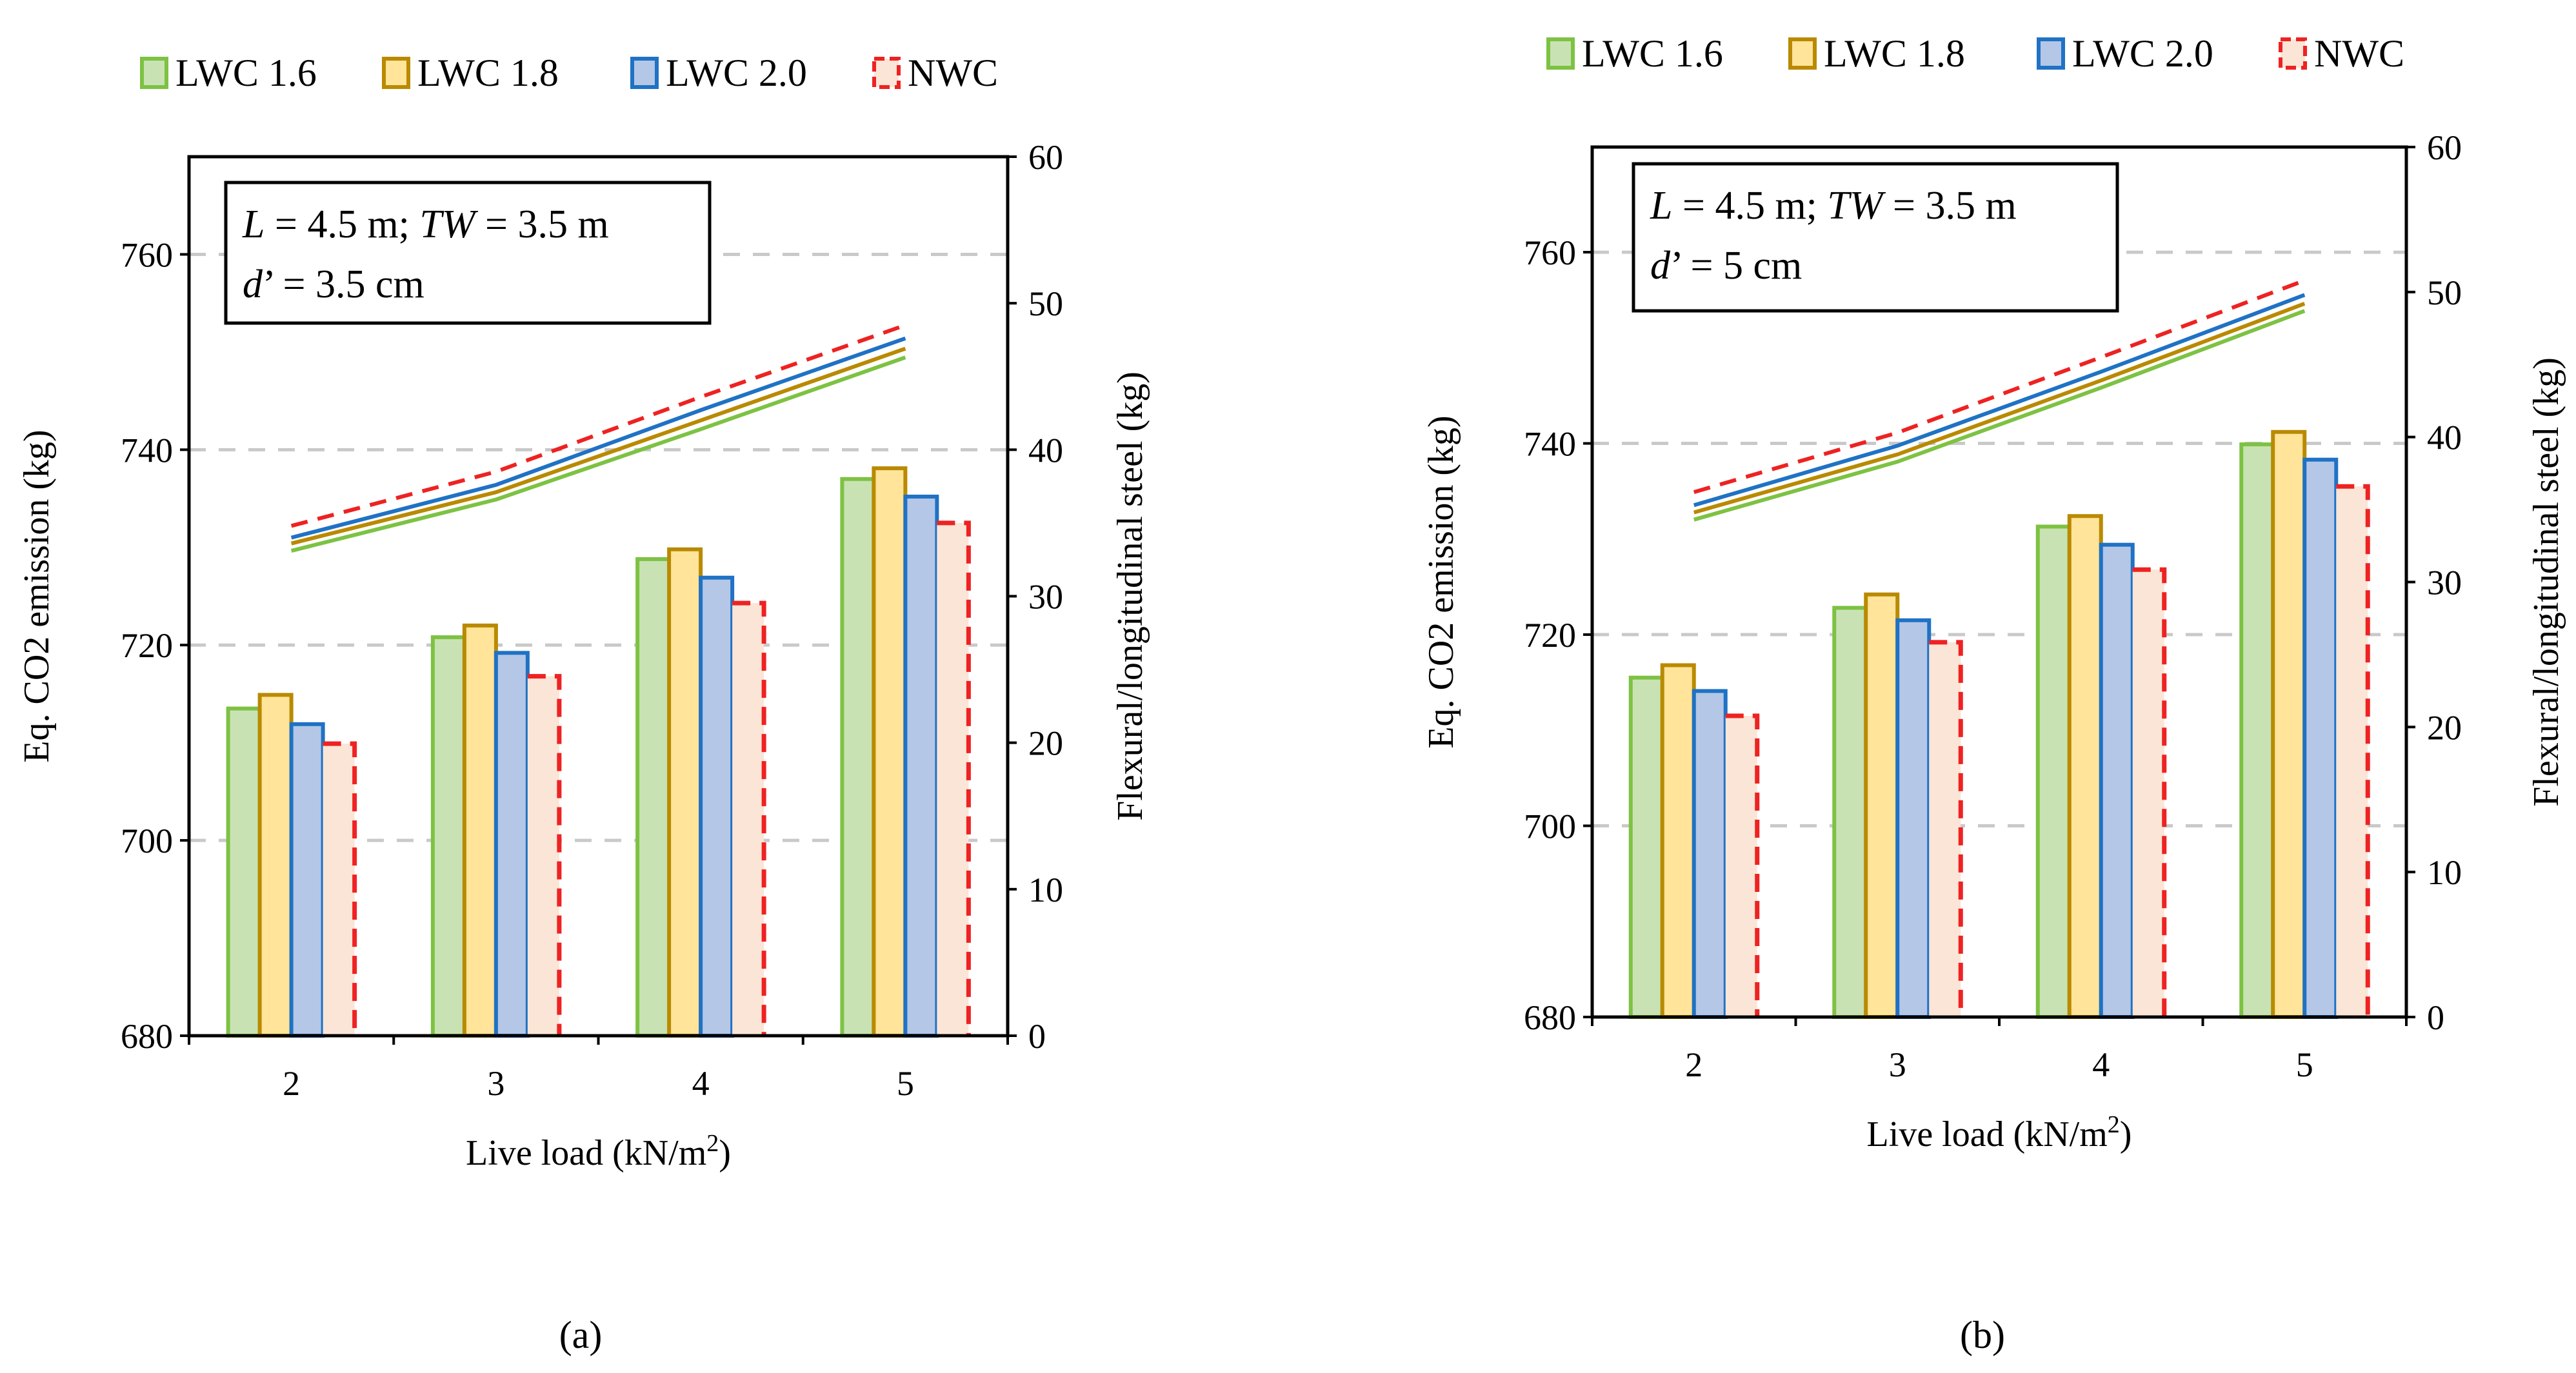 The image size is (2576, 1373). What do you see at coordinates (581, 1335) in the screenshot?
I see `panel-caption: (a)` at bounding box center [581, 1335].